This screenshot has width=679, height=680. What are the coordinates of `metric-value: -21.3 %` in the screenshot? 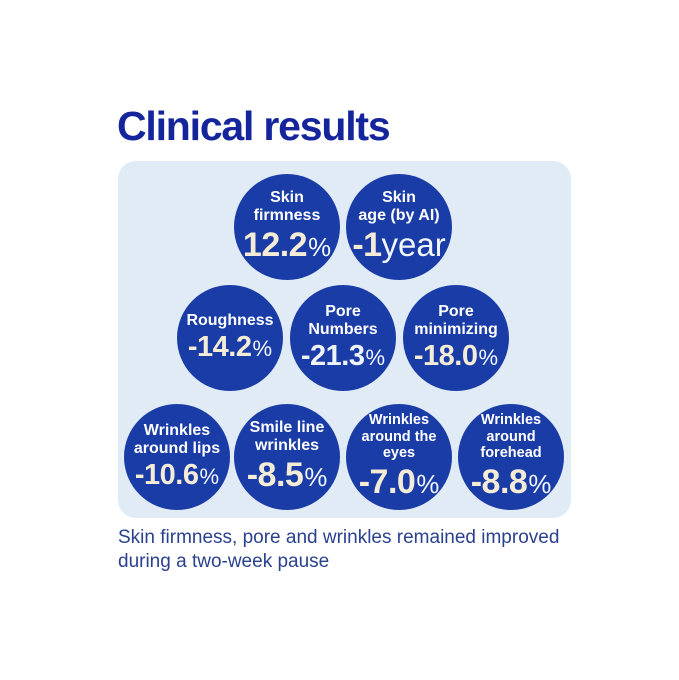 It's located at (343, 356).